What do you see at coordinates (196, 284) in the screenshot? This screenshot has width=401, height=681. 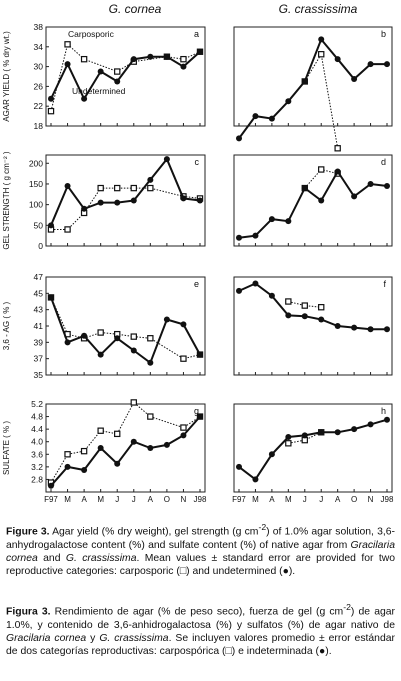 I see `panel-letter: e` at bounding box center [196, 284].